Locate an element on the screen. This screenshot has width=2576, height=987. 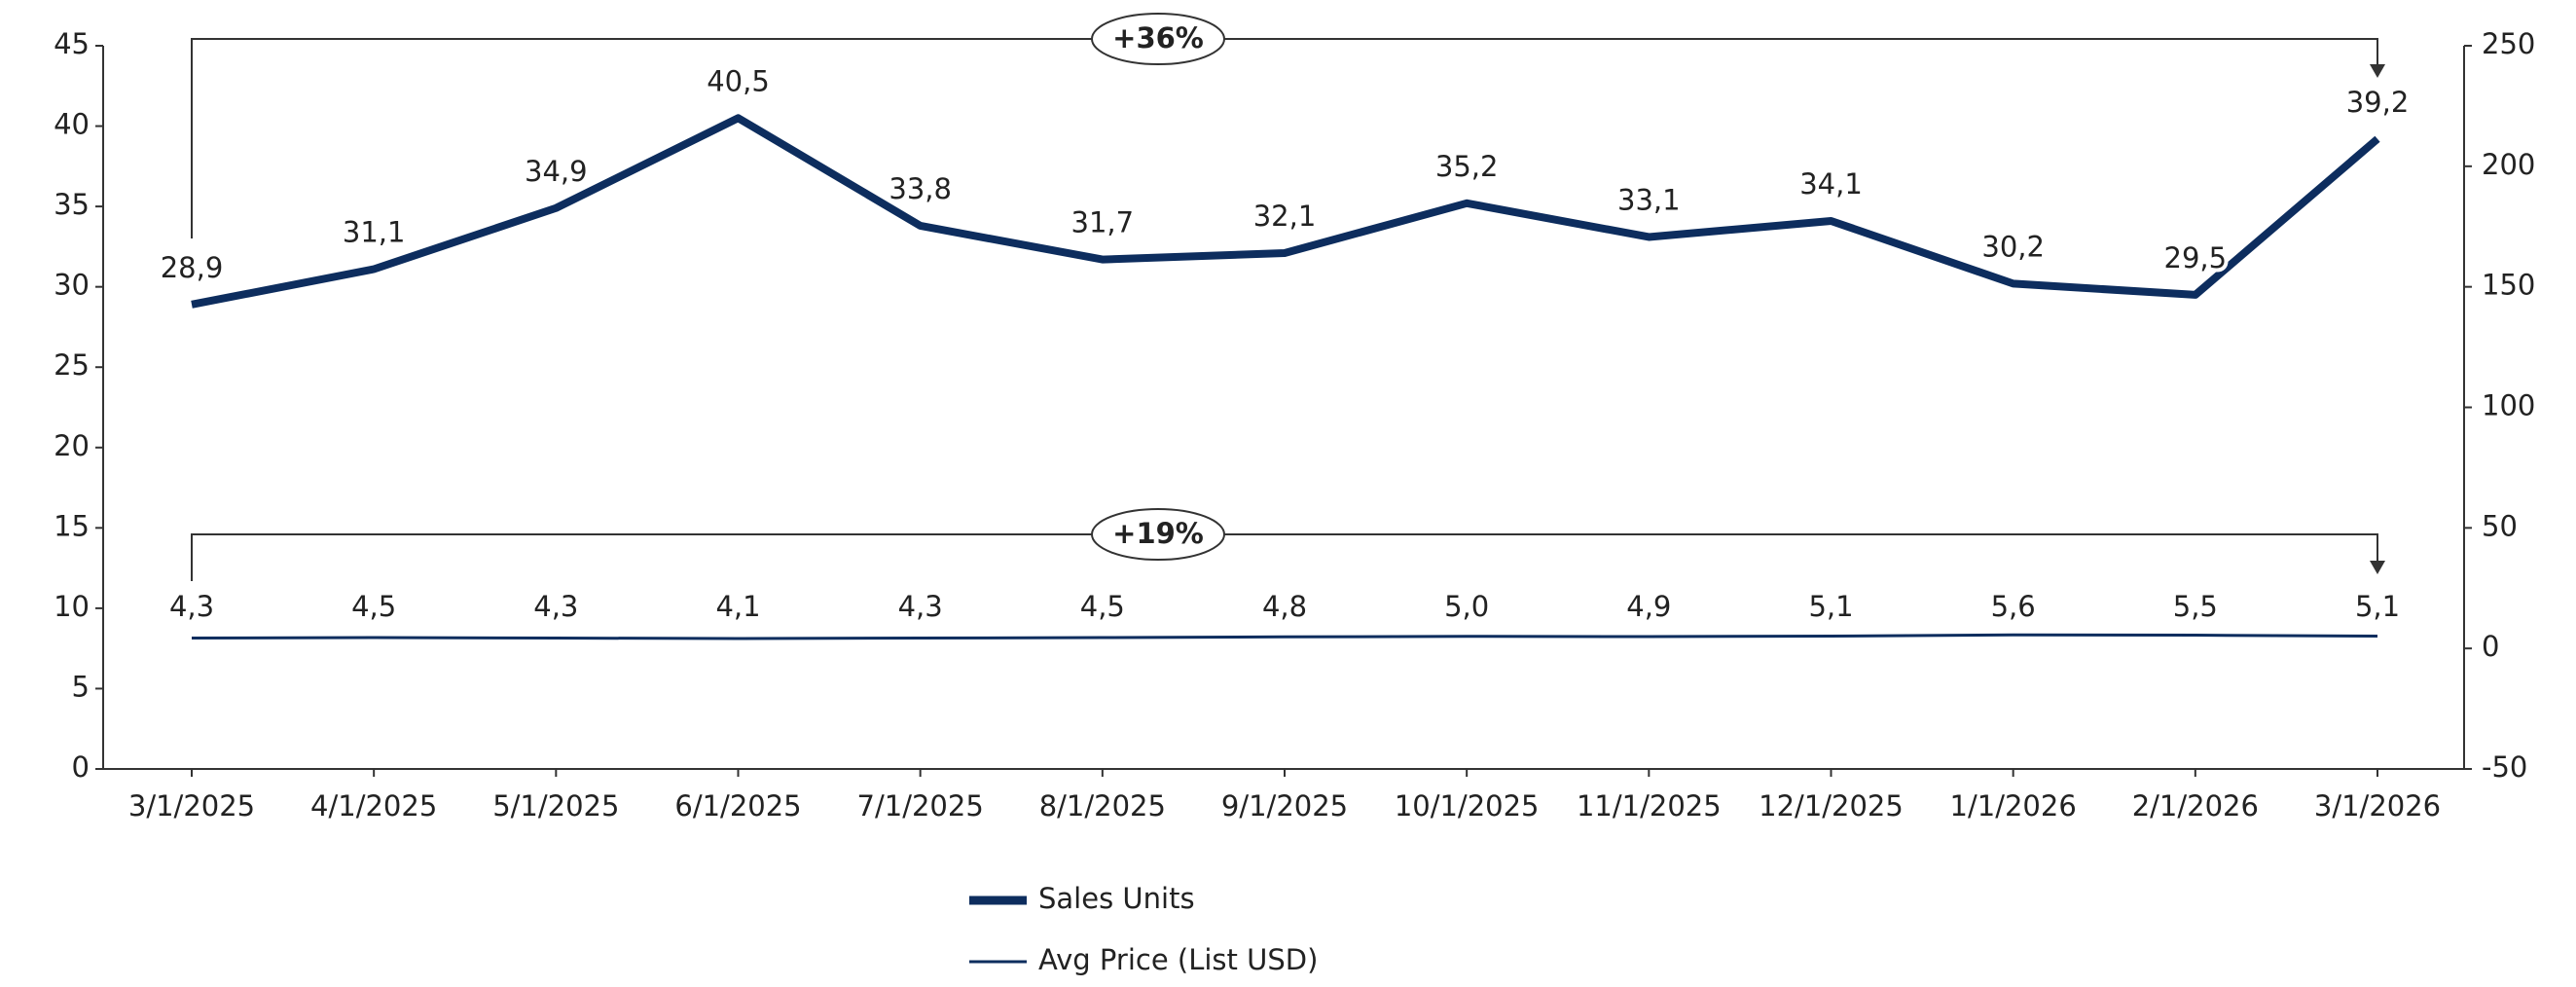
legend-label: Avg Price (List USD) is located at coordinates (1178, 960).